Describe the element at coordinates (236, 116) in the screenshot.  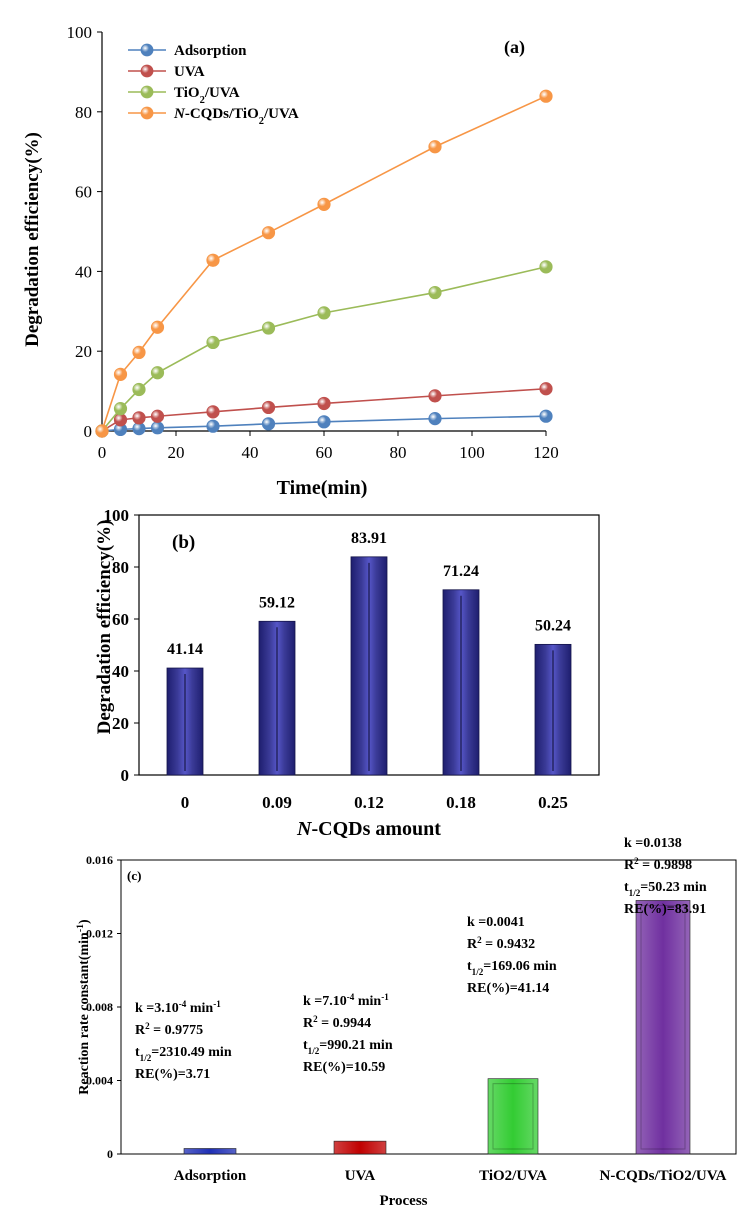
I see `chart-a-legend-label: N-CQDs/TiO2/UVA` at that location.